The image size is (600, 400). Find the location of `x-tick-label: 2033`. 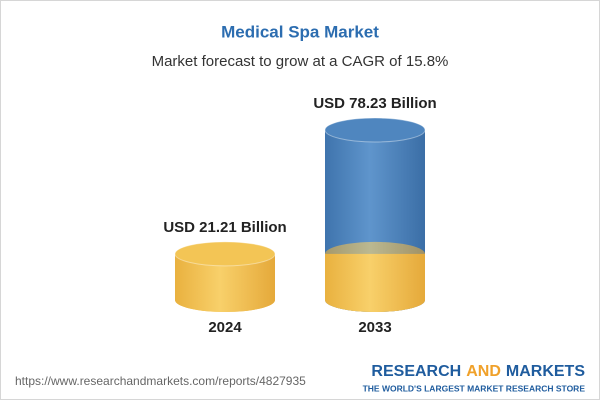

x-tick-label: 2033 is located at coordinates (374, 327).